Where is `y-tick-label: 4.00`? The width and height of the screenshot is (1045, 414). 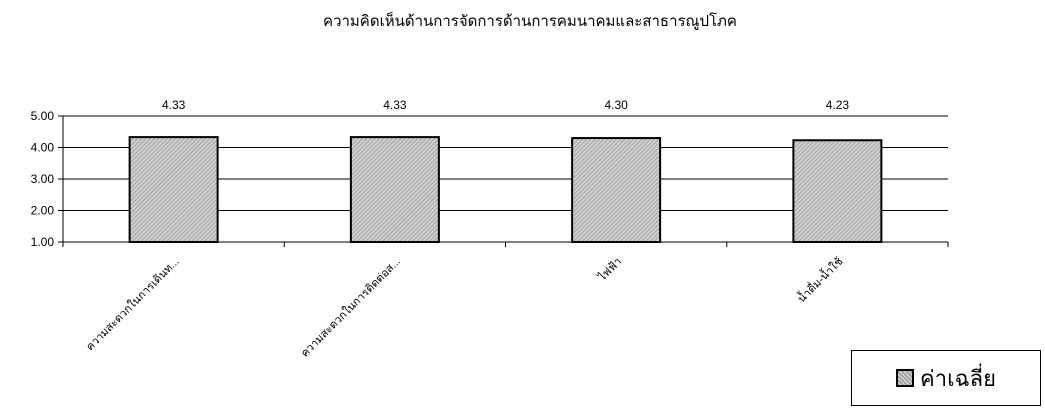
y-tick-label: 4.00 is located at coordinates (43, 148).